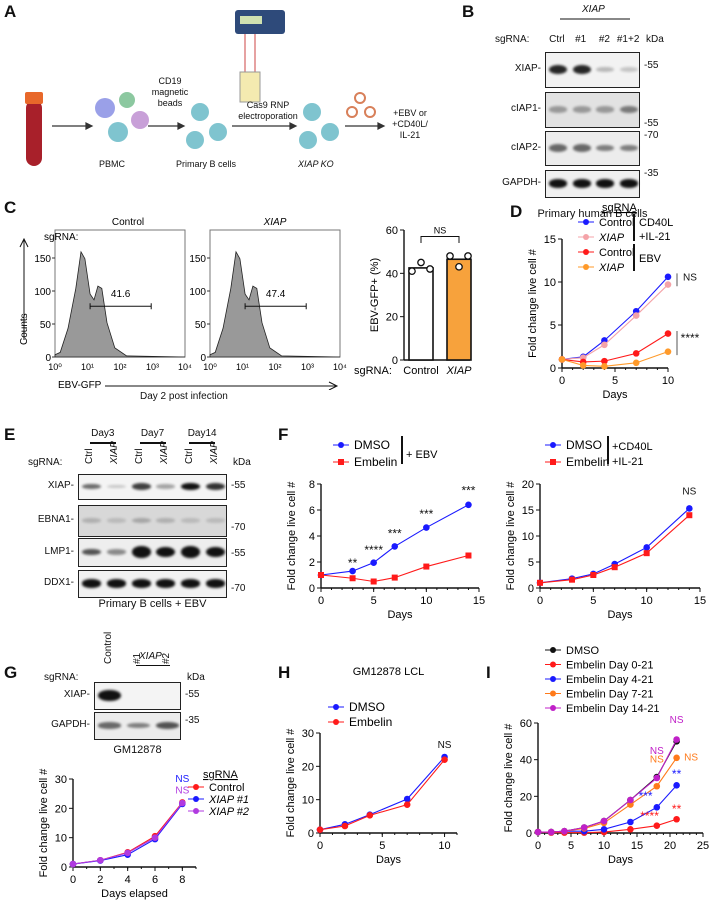  I want to click on x-tick-label: 10², so click(119, 367).